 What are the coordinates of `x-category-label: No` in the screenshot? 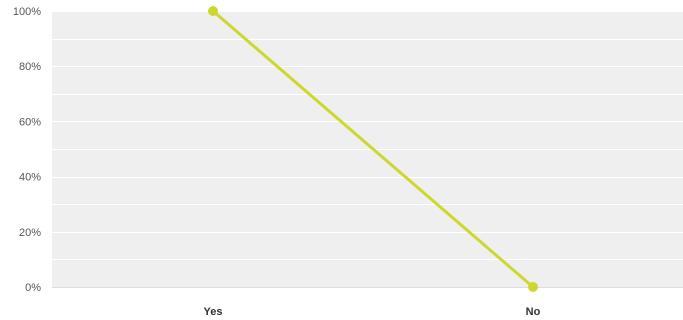 It's located at (533, 312).